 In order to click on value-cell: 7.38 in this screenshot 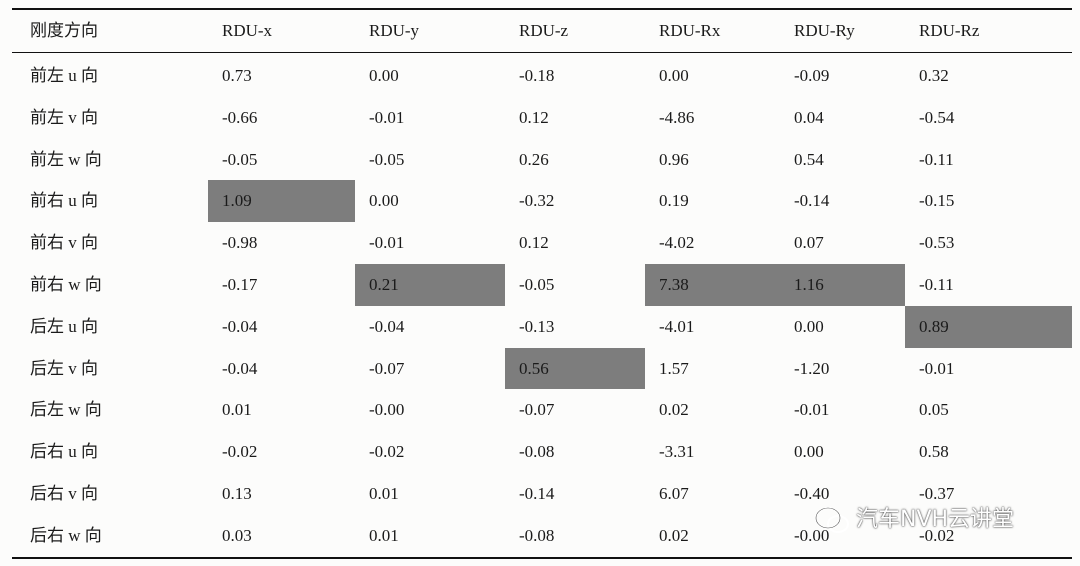, I will do `click(712, 285)`.